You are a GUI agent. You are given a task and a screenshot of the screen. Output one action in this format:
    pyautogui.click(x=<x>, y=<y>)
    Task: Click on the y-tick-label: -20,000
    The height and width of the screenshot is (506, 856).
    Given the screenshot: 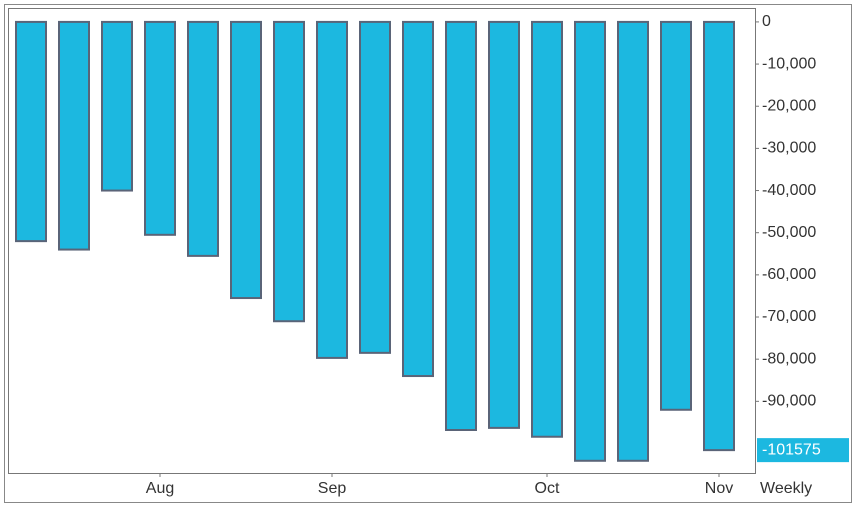 What is the action you would take?
    pyautogui.click(x=789, y=105)
    